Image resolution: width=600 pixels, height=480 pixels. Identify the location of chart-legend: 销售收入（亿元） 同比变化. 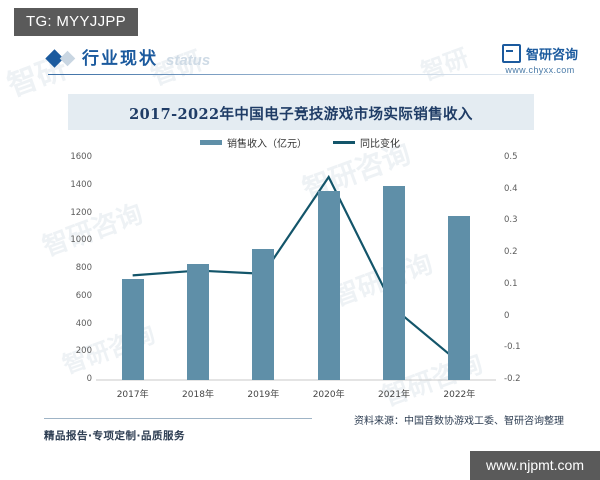
(300, 142).